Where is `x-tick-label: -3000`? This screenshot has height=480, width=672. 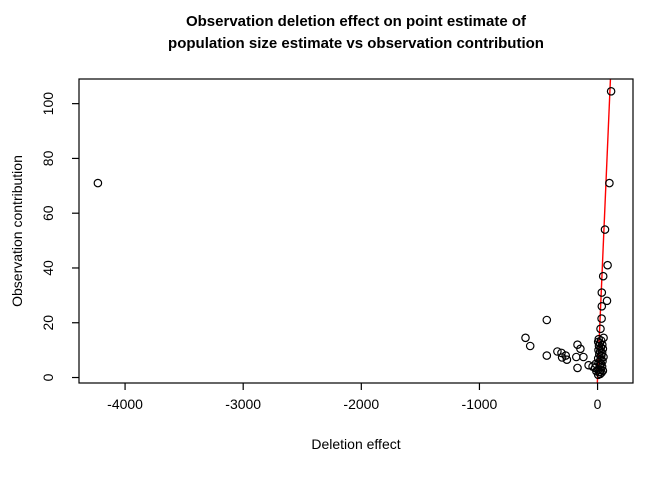
x-tick-label: -3000 is located at coordinates (243, 404).